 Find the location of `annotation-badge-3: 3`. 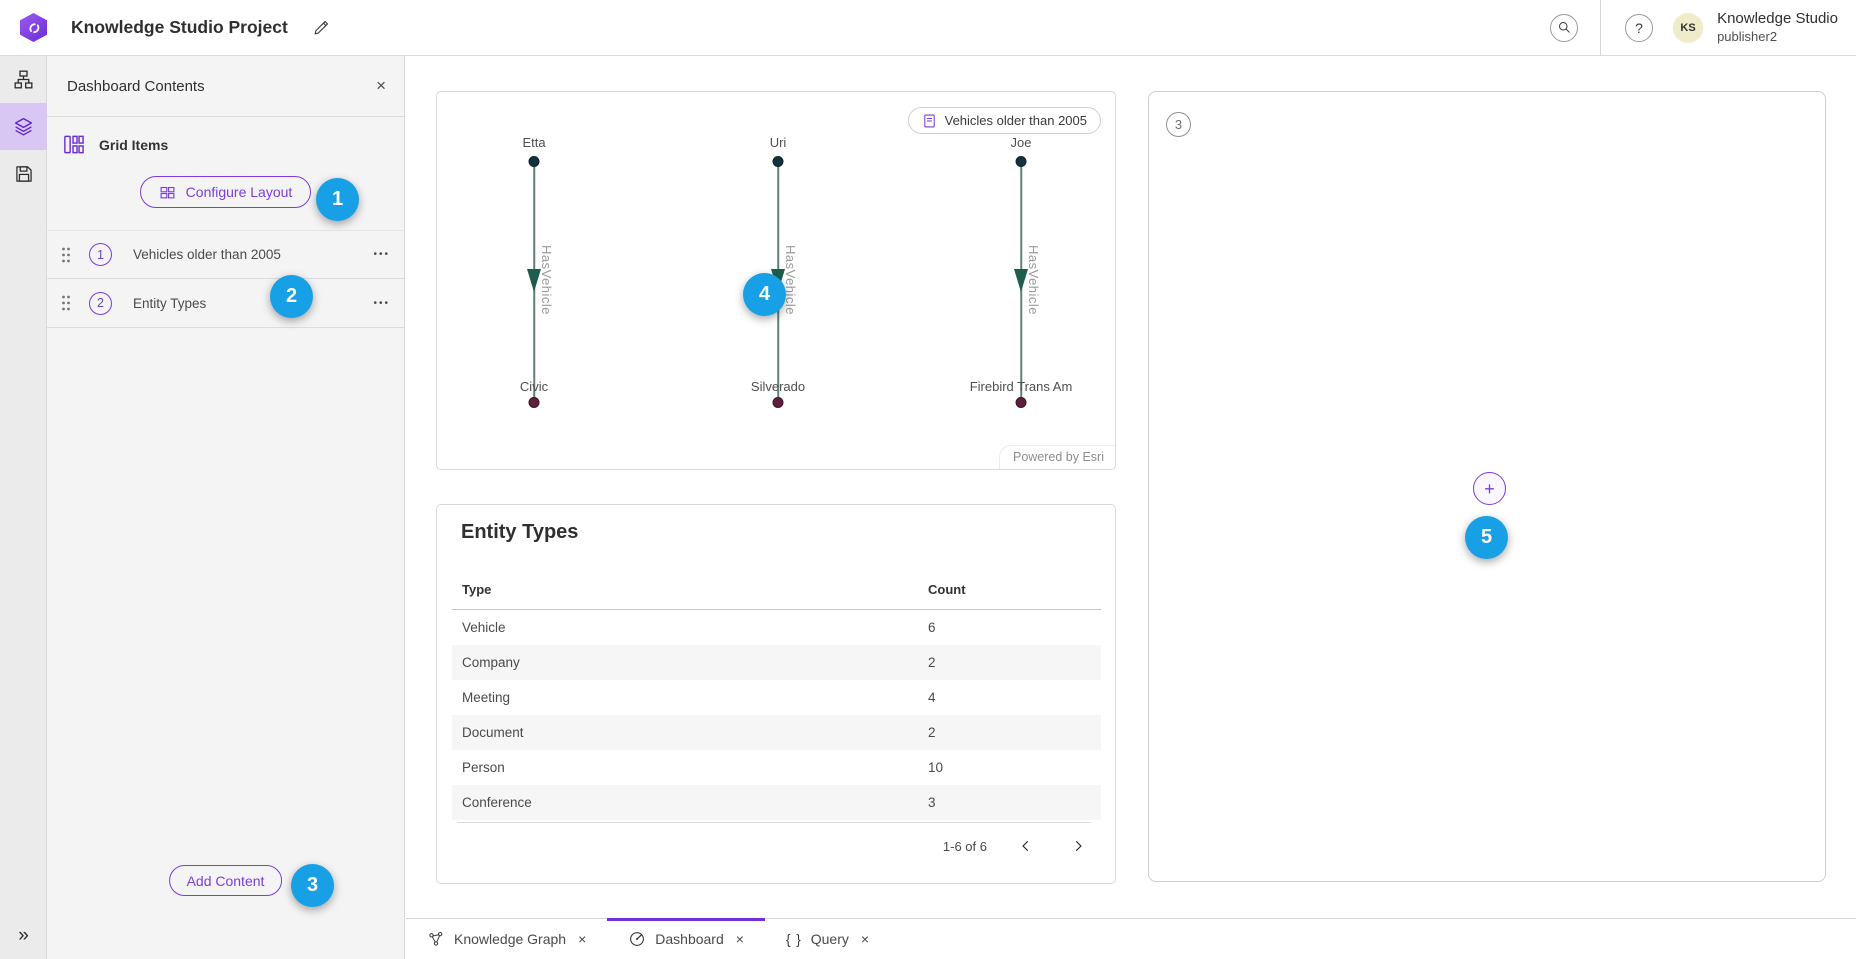

annotation-badge-3: 3 is located at coordinates (312, 885).